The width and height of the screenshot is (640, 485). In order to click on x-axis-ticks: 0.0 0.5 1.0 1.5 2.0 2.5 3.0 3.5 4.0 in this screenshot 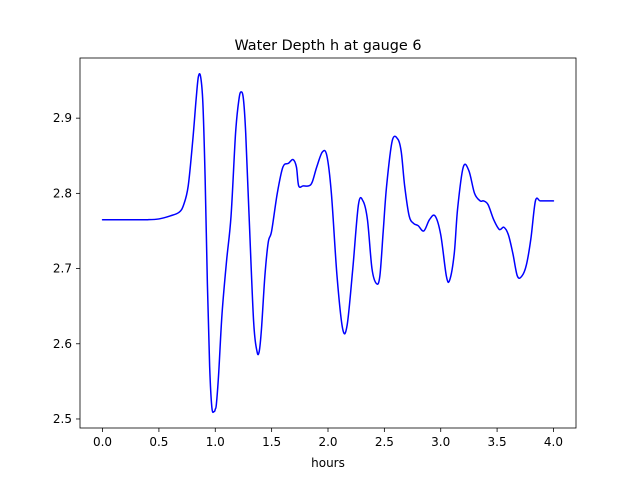, I will do `click(328, 438)`.